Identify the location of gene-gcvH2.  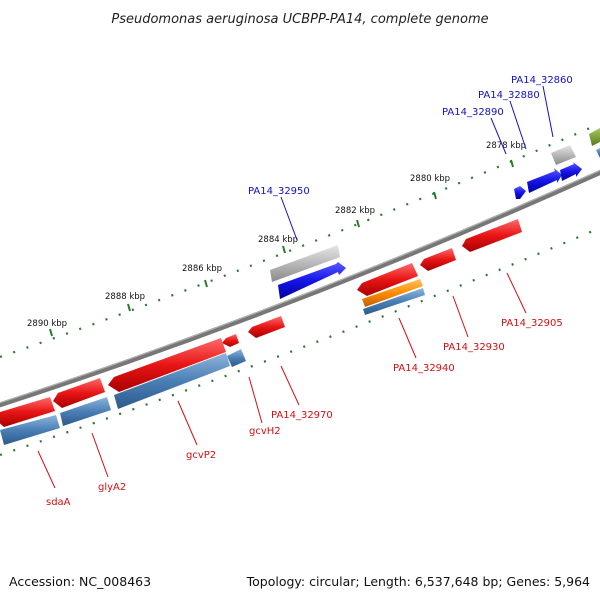
(230, 340).